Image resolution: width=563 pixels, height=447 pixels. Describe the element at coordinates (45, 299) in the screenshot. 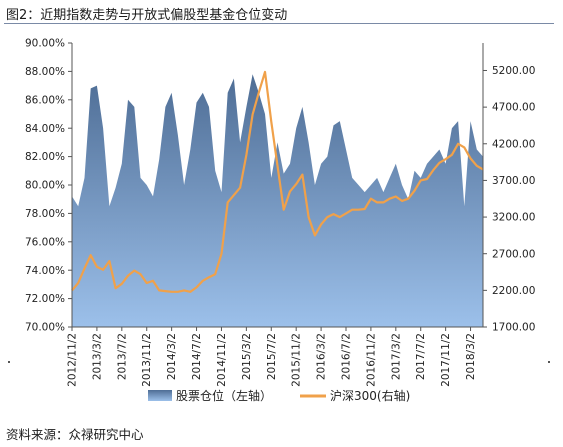

I see `left-tick-label: 72.00%` at that location.